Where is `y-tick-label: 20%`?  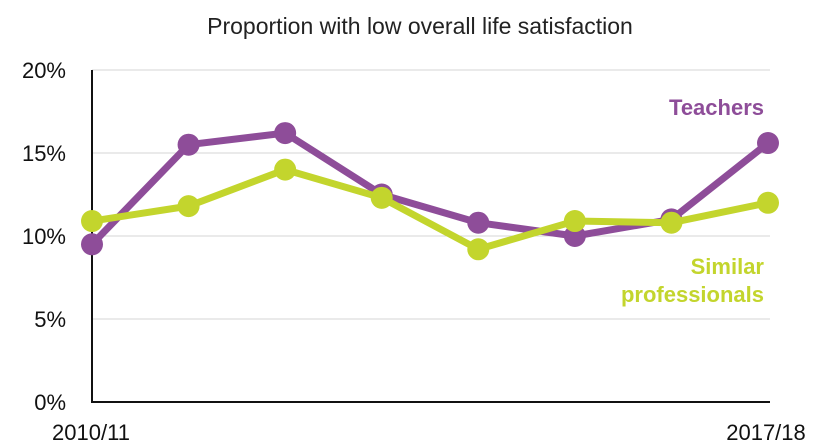 y-tick-label: 20% is located at coordinates (44, 70).